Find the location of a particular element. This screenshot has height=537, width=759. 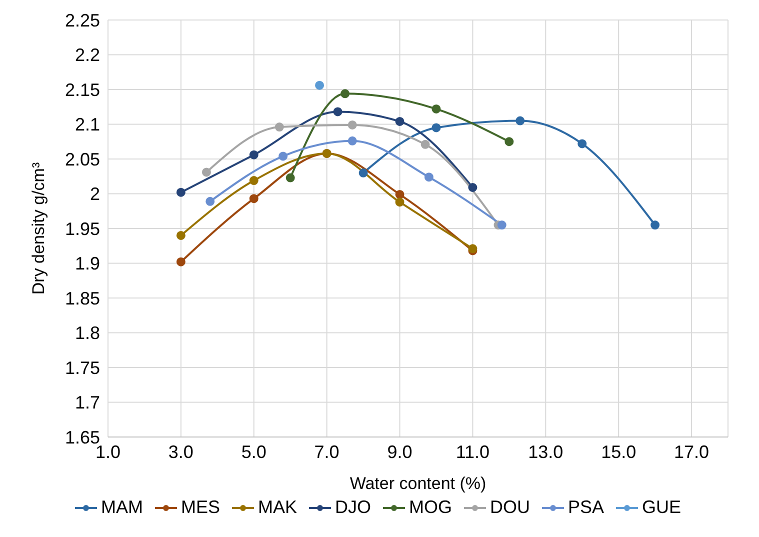

x-tick-label: 9.0 is located at coordinates (399, 452).